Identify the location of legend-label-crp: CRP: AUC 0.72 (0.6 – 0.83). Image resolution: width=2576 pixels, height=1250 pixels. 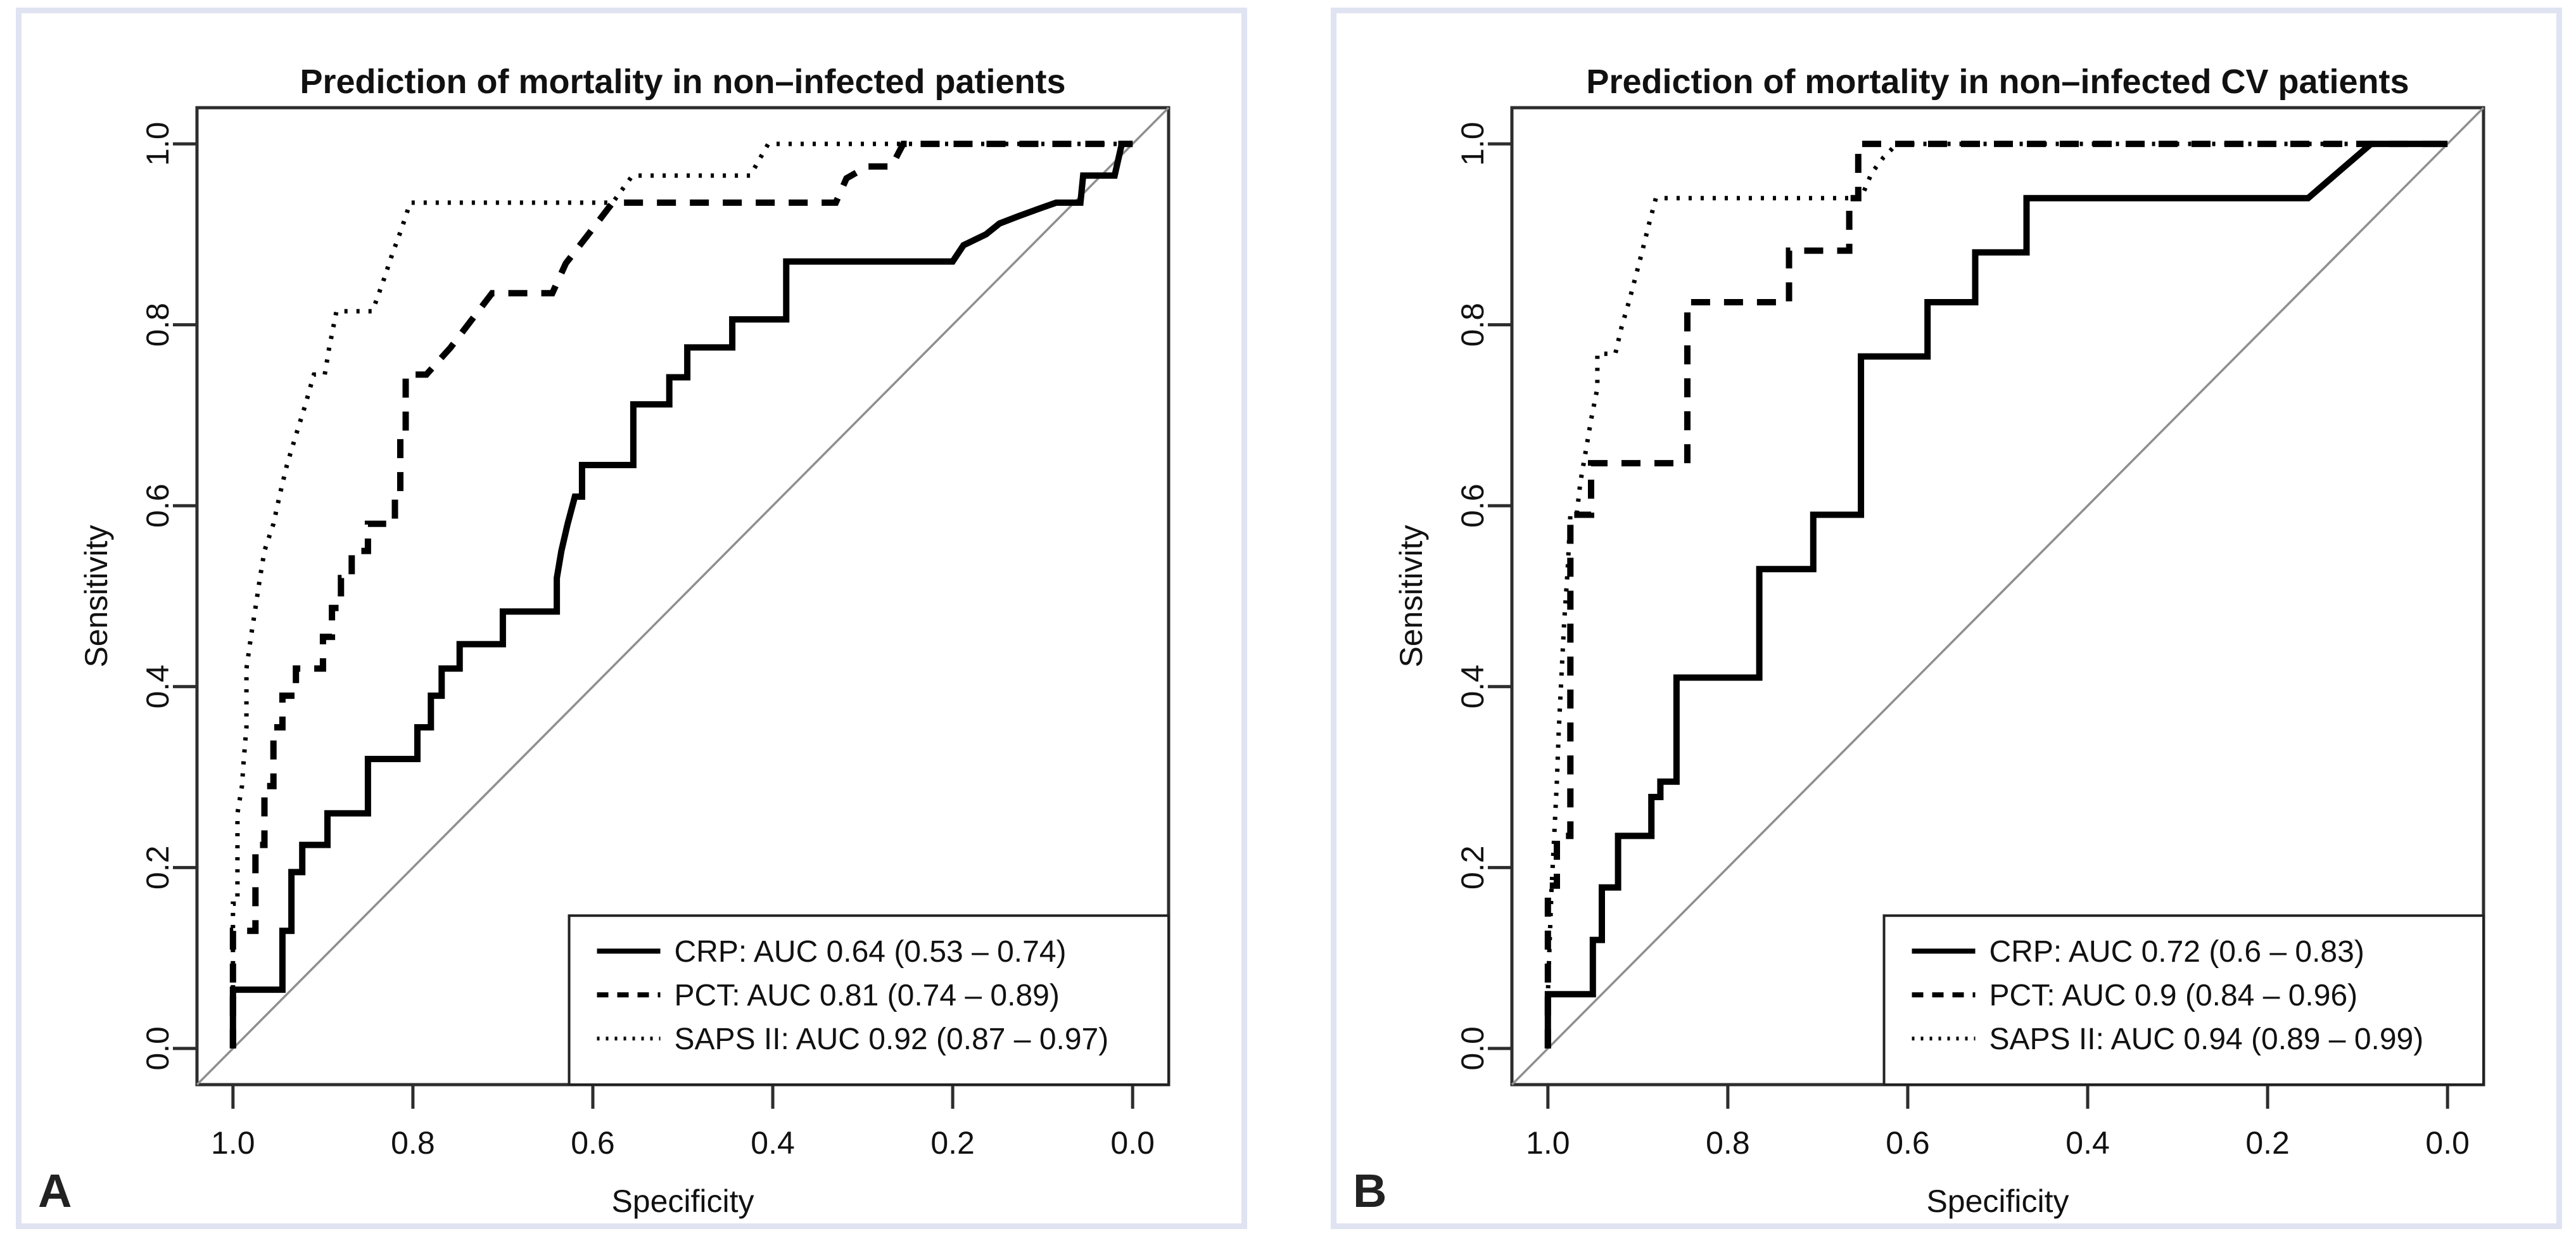
(2176, 952).